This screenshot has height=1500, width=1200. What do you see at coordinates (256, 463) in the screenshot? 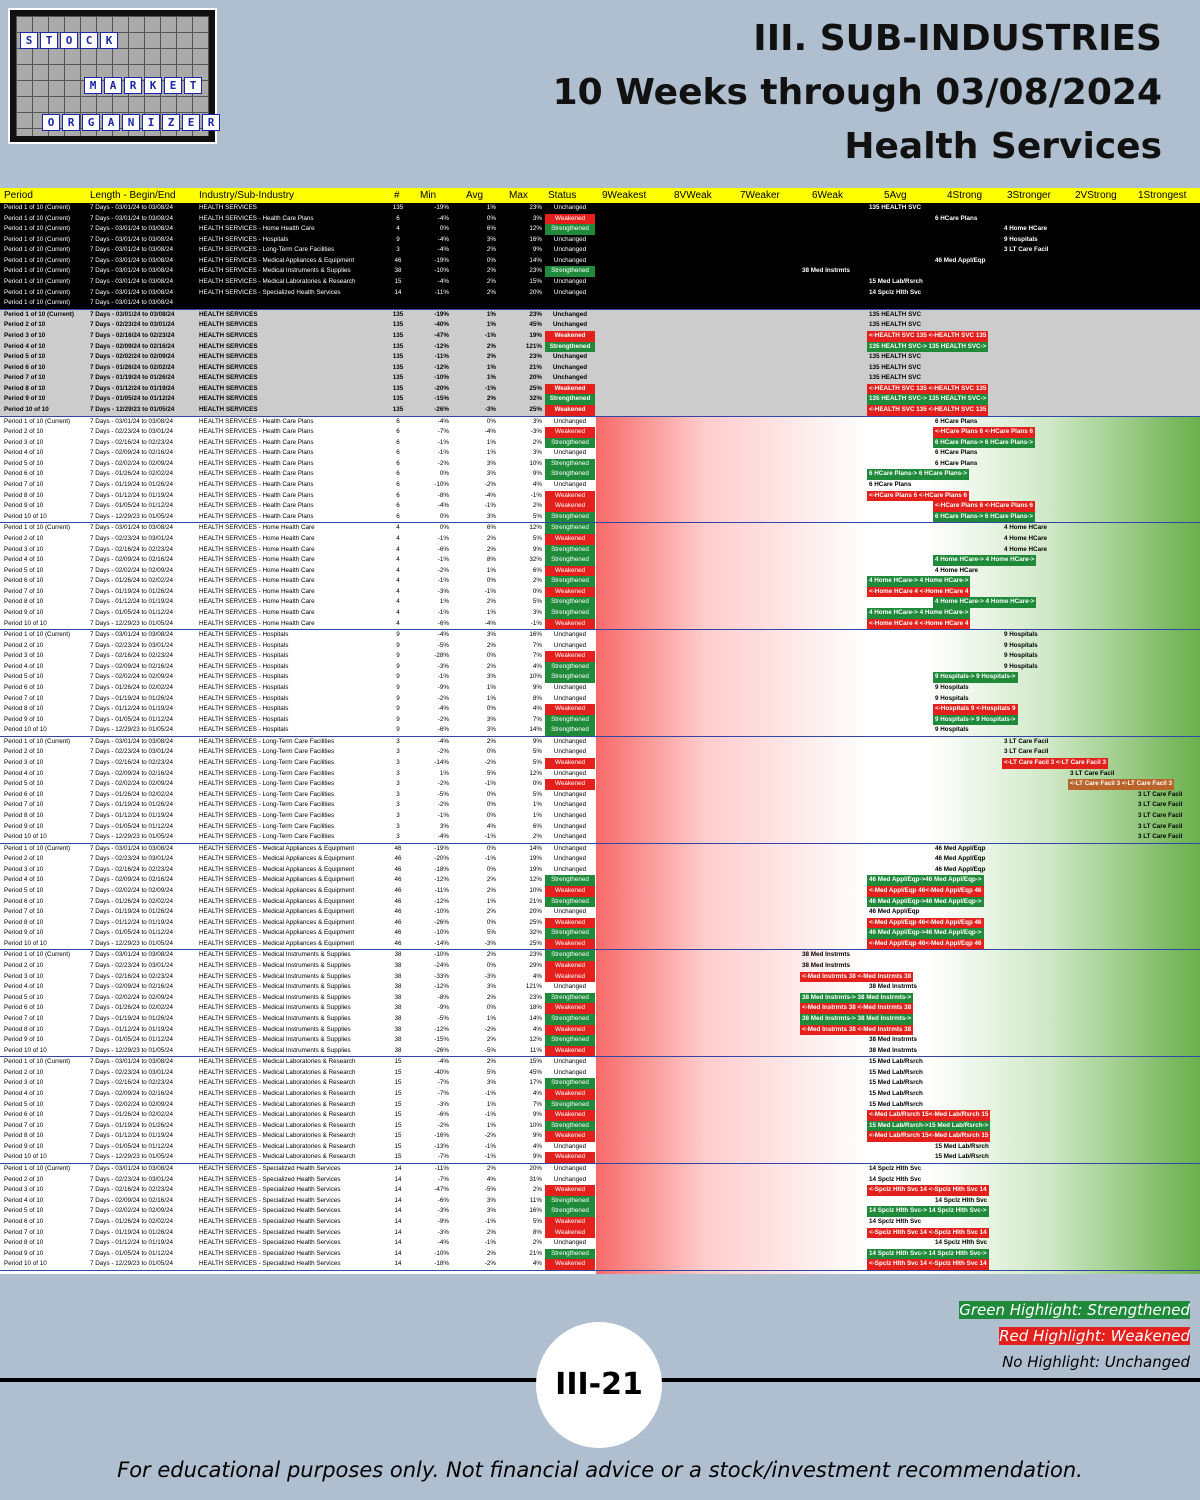
I see `industry-cell: HEALTH SERVICES - Health Care Plans` at bounding box center [256, 463].